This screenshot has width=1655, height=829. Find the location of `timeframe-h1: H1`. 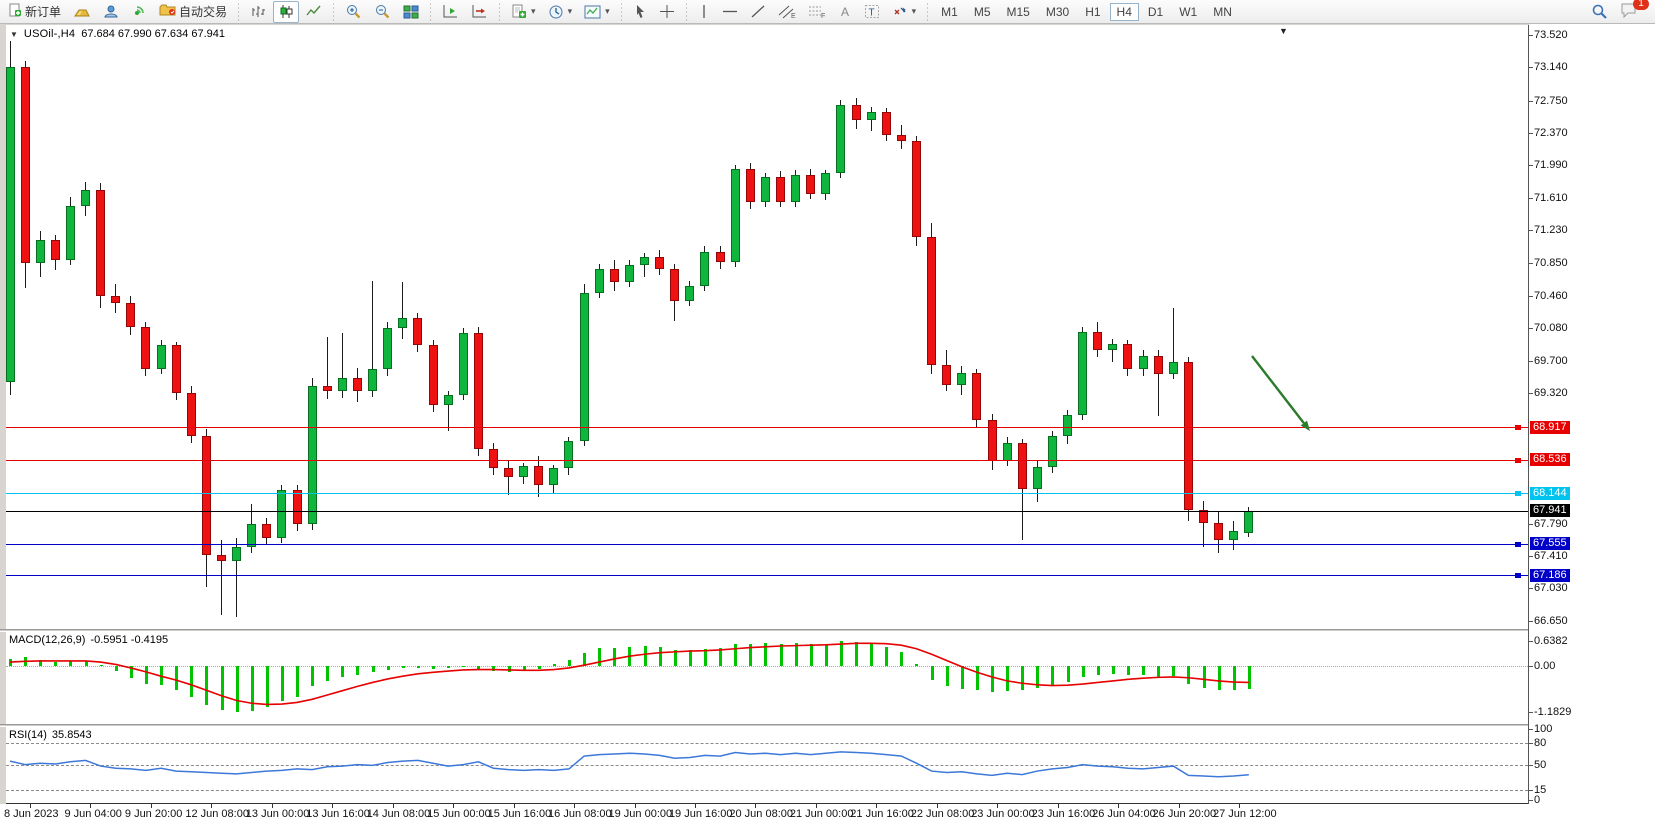

timeframe-h1: H1 is located at coordinates (1093, 11).